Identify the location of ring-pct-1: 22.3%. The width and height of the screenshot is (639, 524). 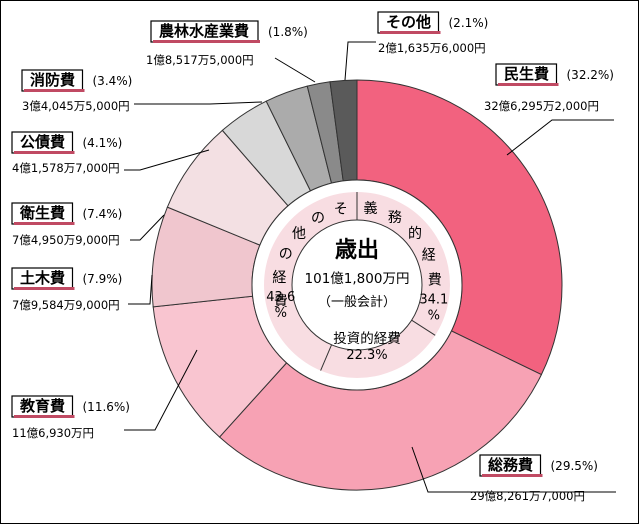
(366, 355).